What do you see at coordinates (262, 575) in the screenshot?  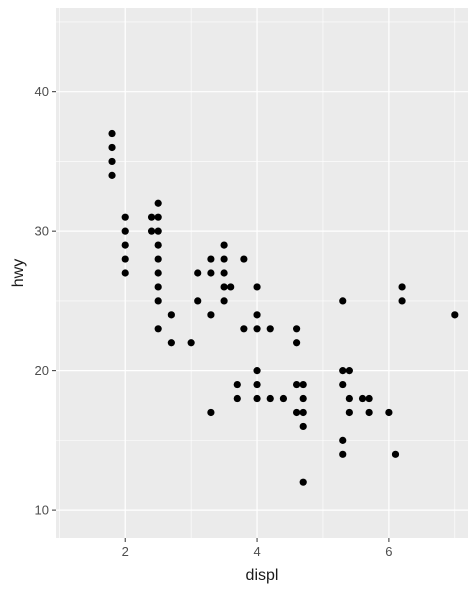 I see `x-axis-title: displ` at bounding box center [262, 575].